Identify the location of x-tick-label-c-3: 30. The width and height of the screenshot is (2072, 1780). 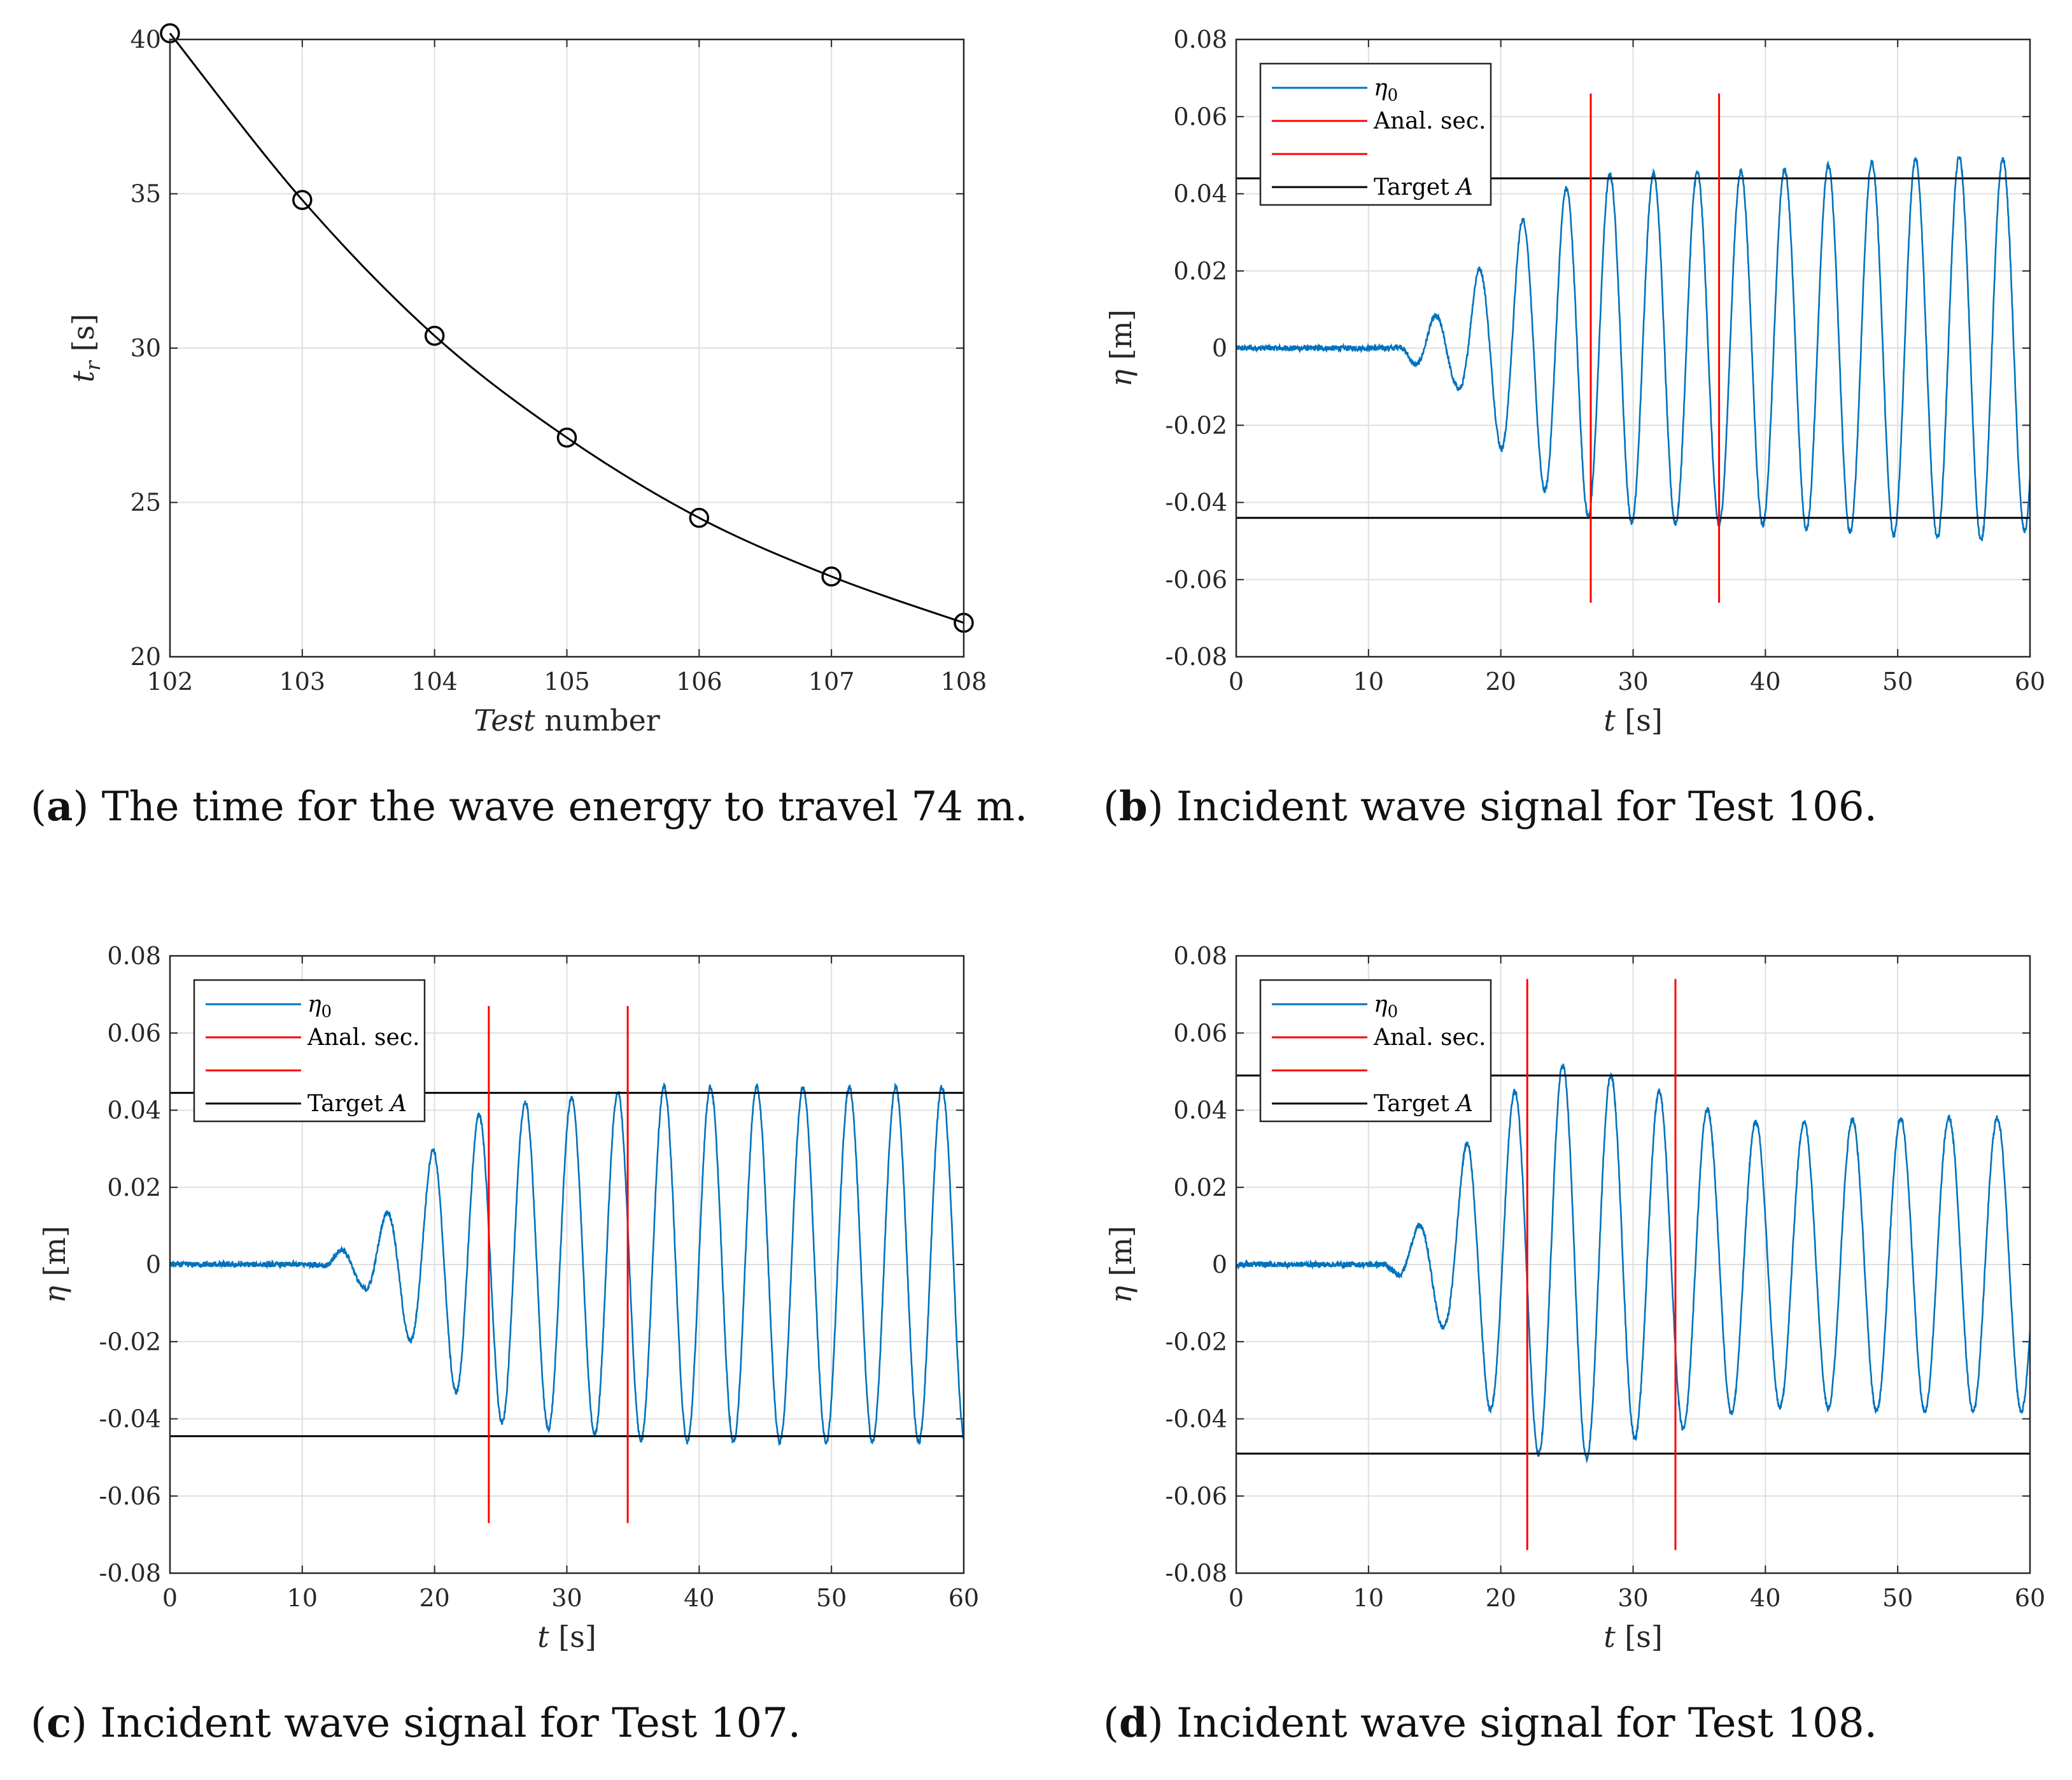
(567, 1598).